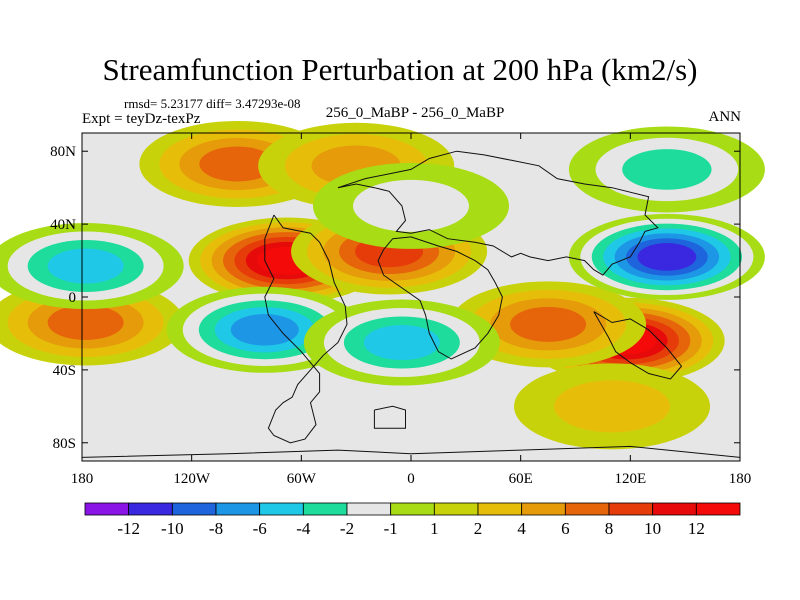  Describe the element at coordinates (521, 479) in the screenshot. I see `x-tick-label: 60E` at that location.